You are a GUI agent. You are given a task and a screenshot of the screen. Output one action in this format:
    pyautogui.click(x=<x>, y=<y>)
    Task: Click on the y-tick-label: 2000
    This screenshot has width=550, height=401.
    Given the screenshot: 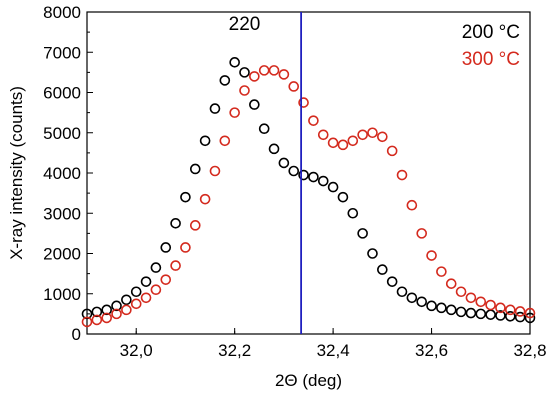 What is the action you would take?
    pyautogui.click(x=62, y=254)
    